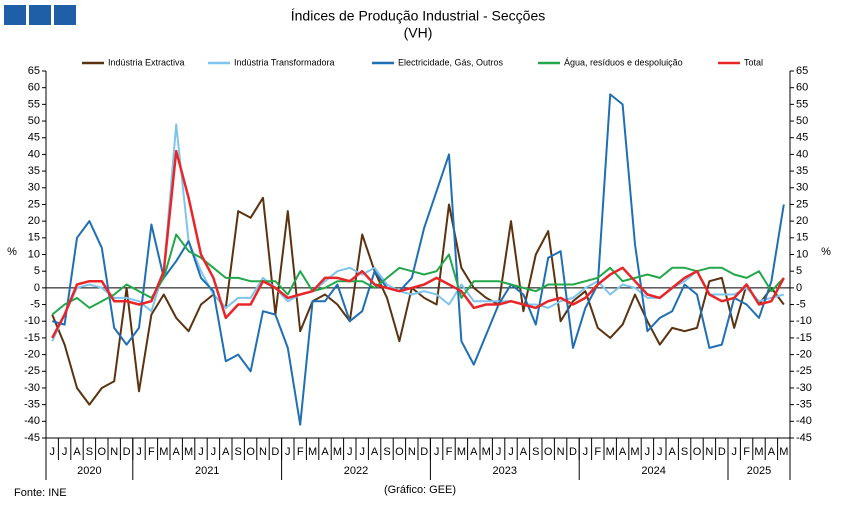 Image resolution: width=843 pixels, height=510 pixels. I want to click on y-tick-label: 50, so click(34, 121).